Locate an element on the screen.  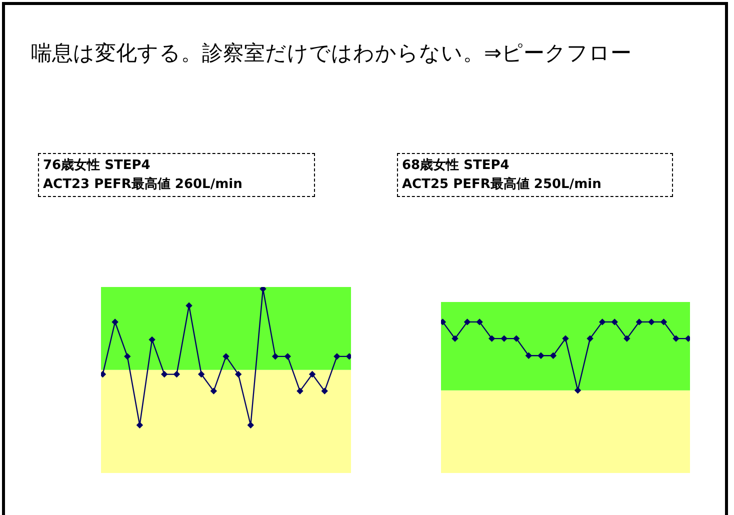
chart-subtitle: ACT23 PEFR最高値 260L/min is located at coordinates (143, 185).